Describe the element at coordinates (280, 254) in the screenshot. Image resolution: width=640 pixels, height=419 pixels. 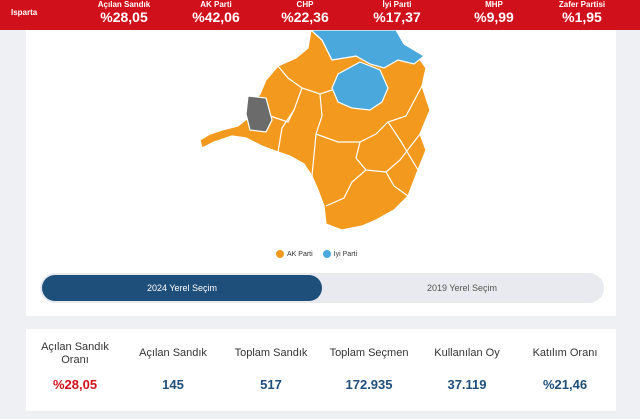
I see `ak-parti-color-dot` at that location.